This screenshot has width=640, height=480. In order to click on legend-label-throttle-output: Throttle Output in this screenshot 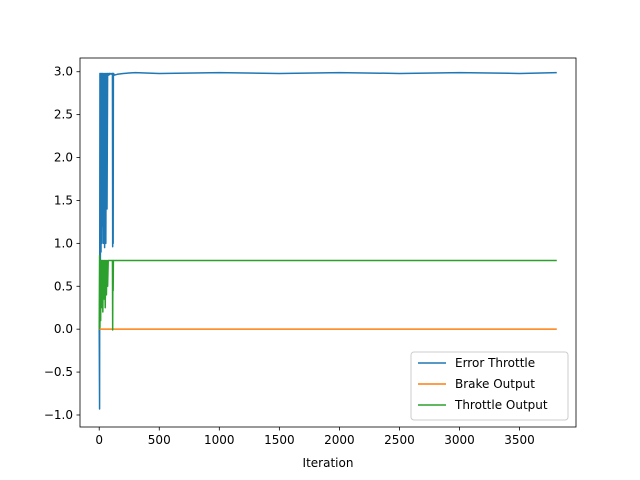, I will do `click(501, 405)`.